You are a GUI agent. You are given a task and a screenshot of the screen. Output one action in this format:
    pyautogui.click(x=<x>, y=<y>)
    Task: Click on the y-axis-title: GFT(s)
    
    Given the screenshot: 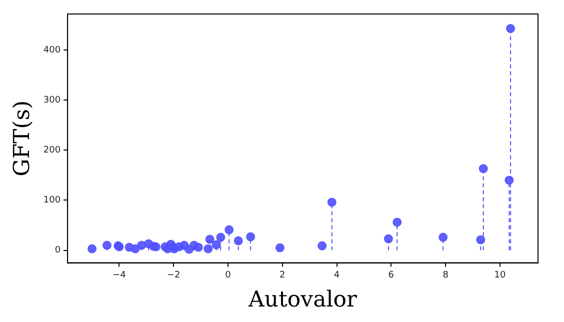 What is the action you would take?
    pyautogui.click(x=22, y=138)
    